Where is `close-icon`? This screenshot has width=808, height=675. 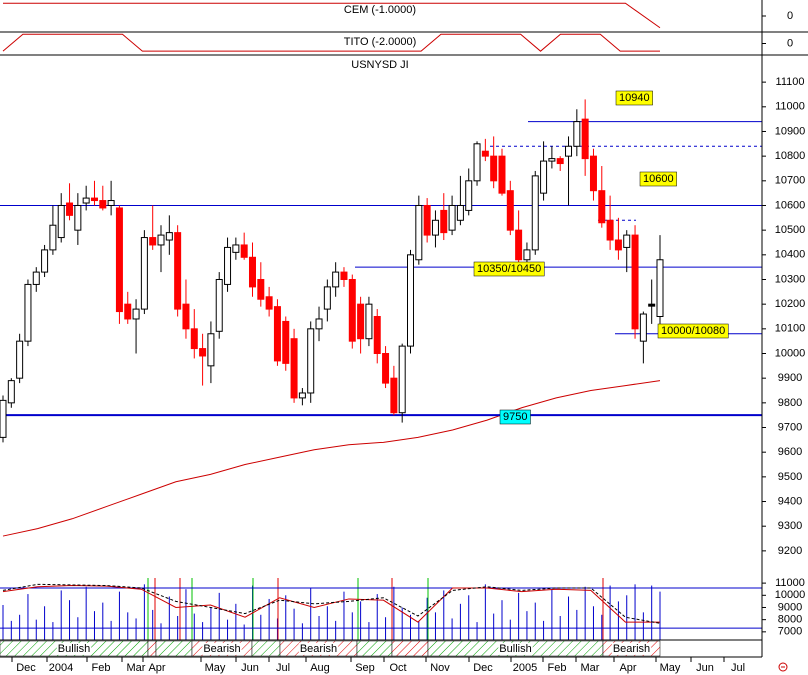
close-icon is located at coordinates (783, 667).